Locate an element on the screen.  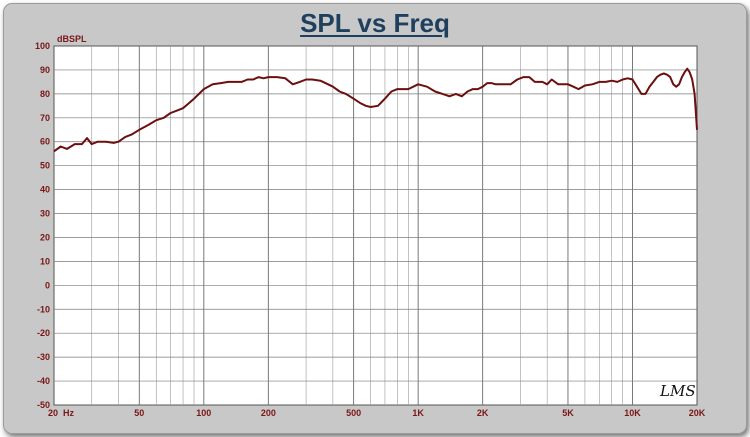
y-tick-label: 50 is located at coordinates (45, 166).